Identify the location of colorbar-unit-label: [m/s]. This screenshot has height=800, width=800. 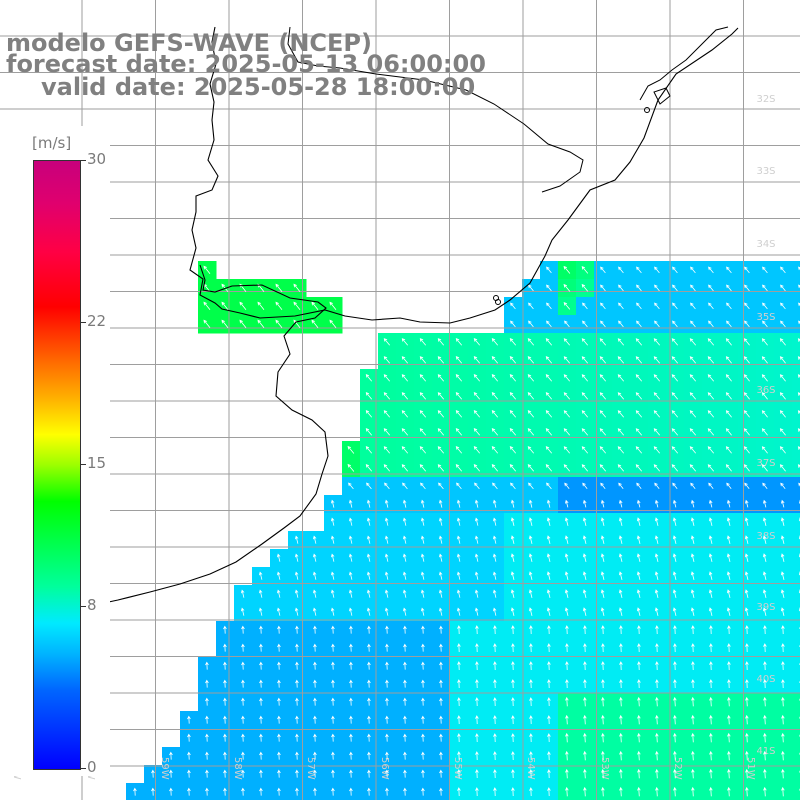
(52, 143).